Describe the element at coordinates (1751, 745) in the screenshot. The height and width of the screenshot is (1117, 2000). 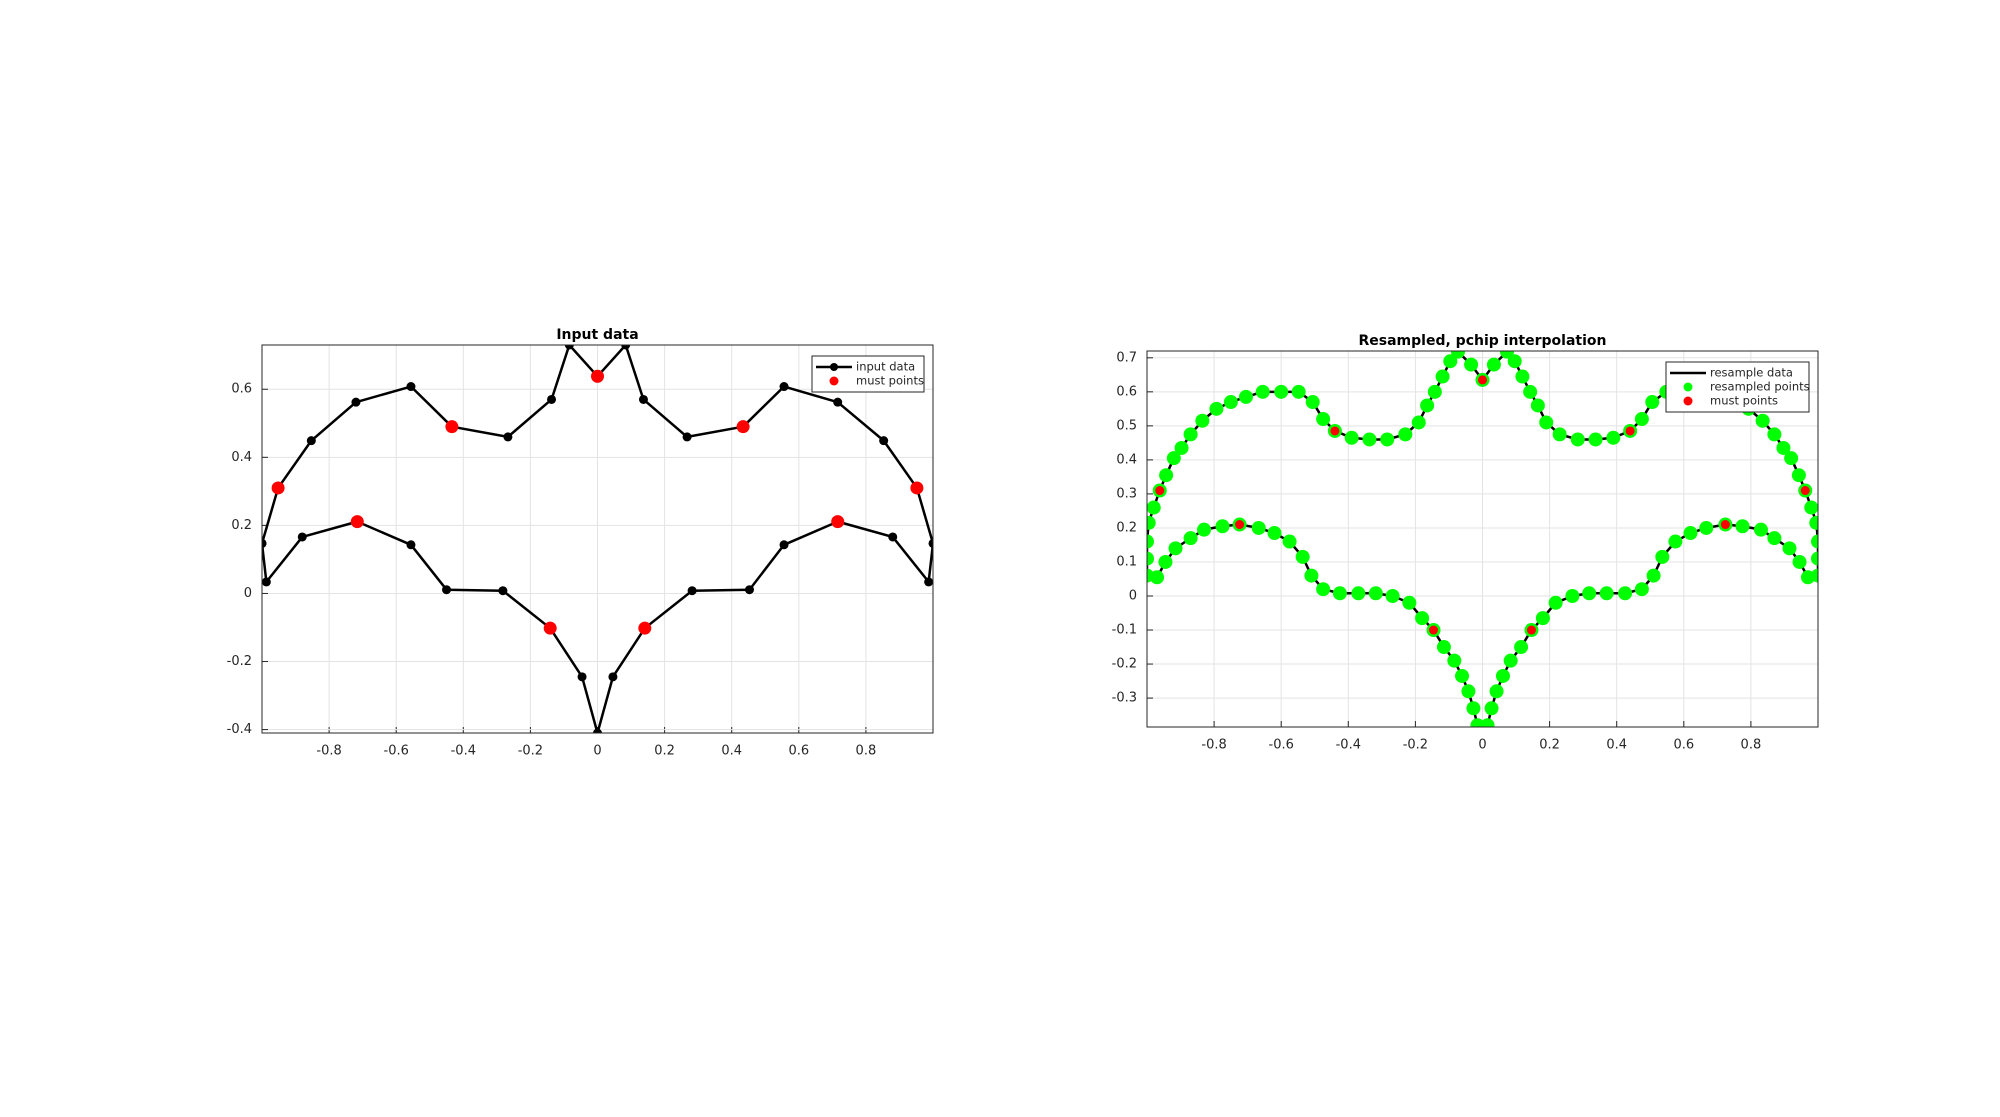
I see `x-tick-label: 0.8` at that location.